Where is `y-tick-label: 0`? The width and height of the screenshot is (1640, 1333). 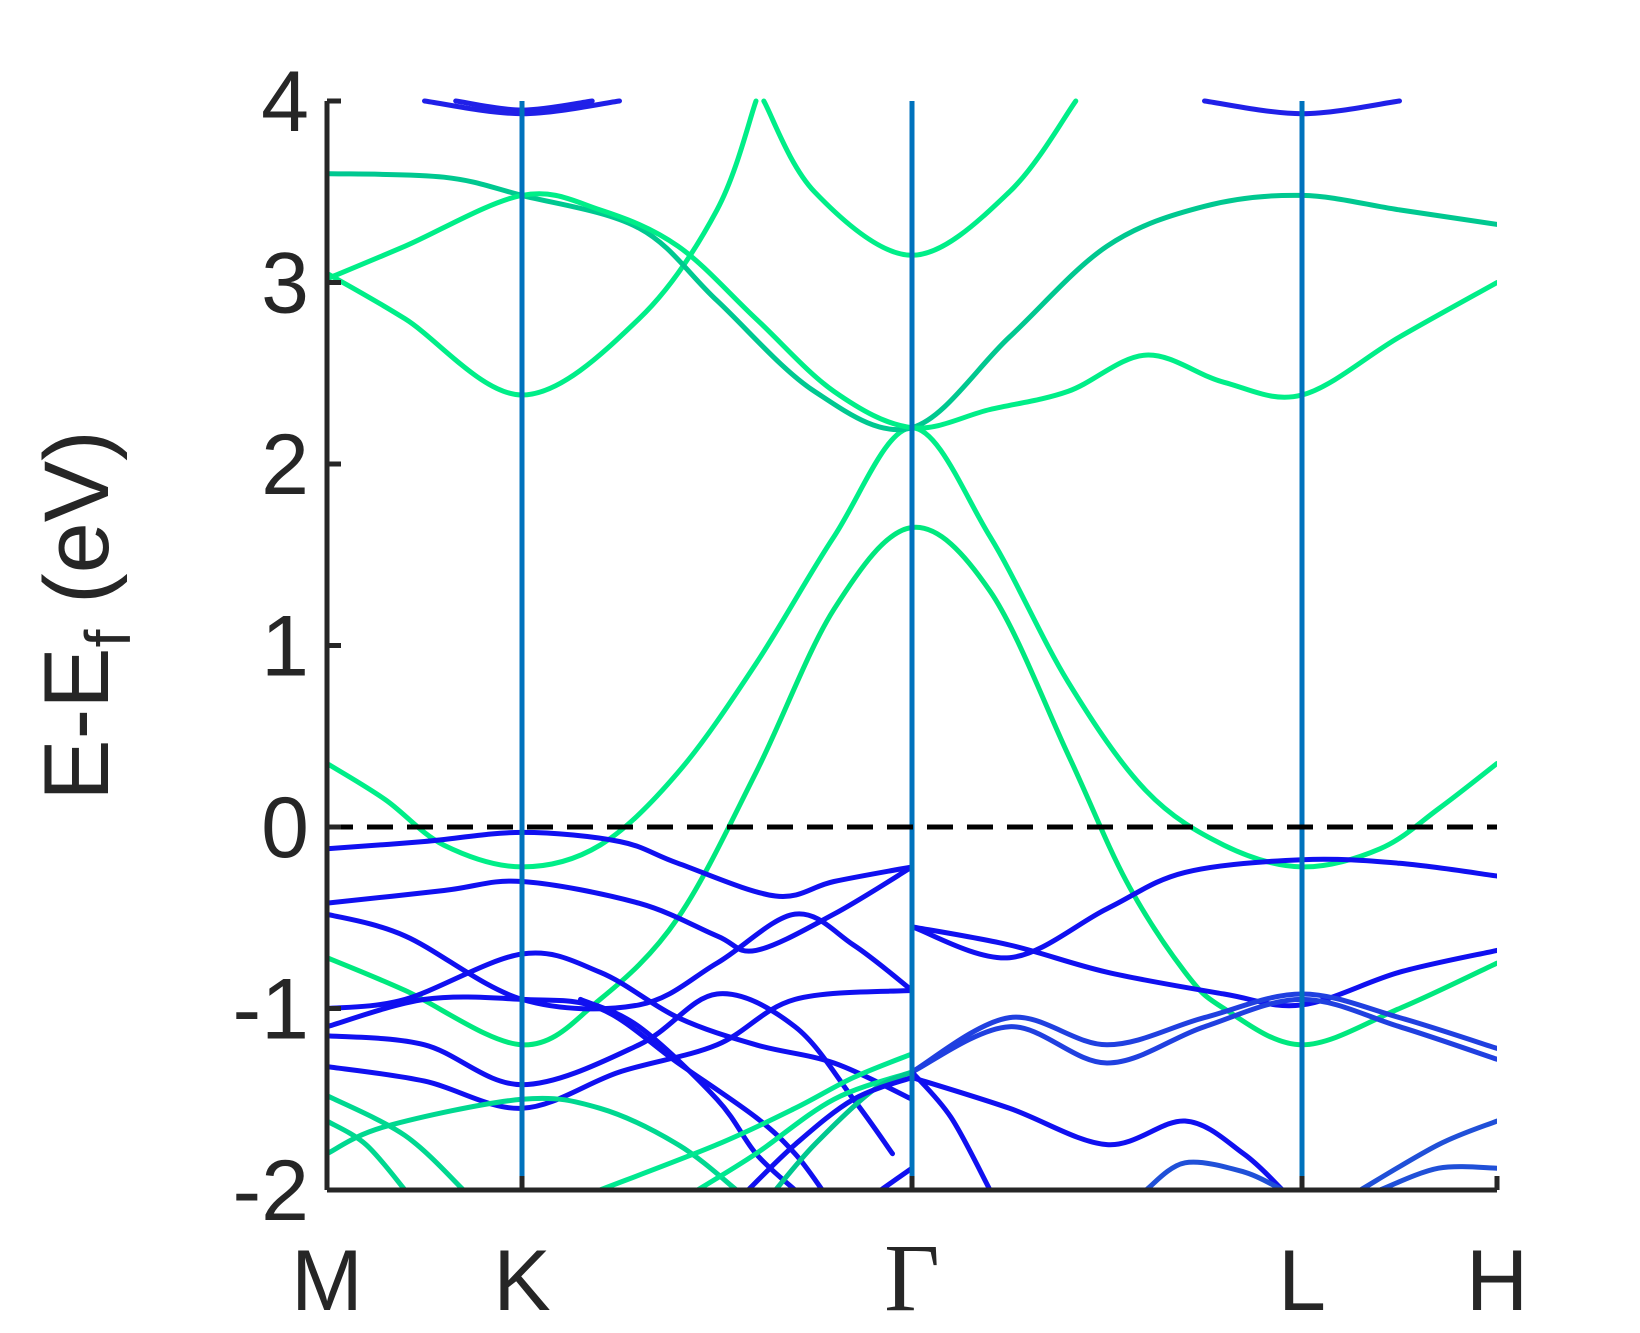 y-tick-label: 0 is located at coordinates (285, 828).